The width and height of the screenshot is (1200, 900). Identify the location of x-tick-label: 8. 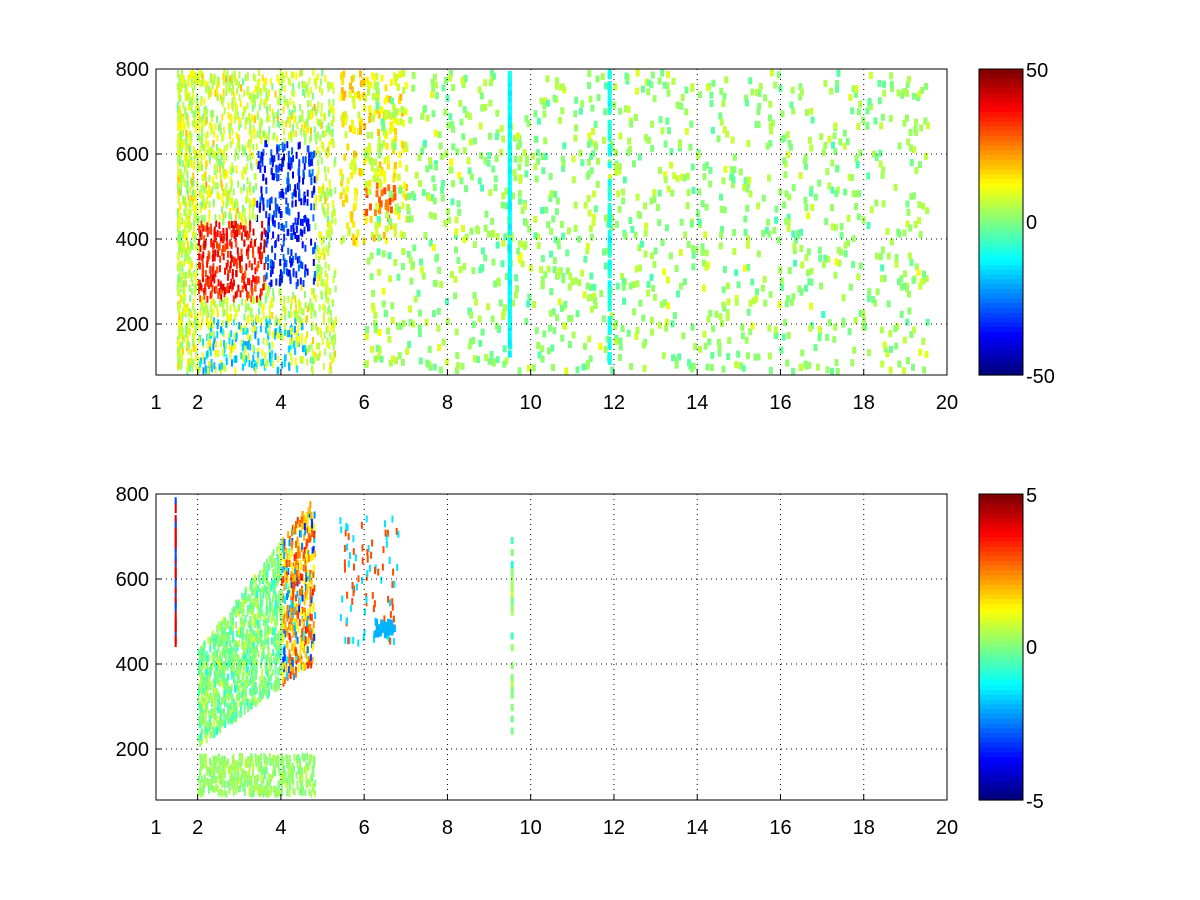
(447, 403).